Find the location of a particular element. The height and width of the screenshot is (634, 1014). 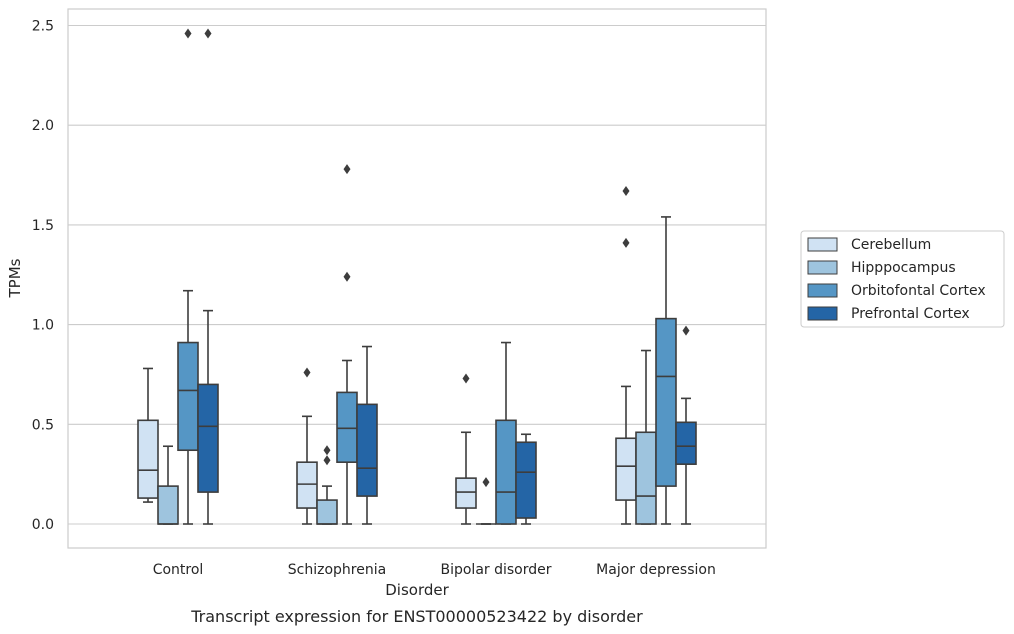

x-axis-label: Disorder is located at coordinates (417, 590).